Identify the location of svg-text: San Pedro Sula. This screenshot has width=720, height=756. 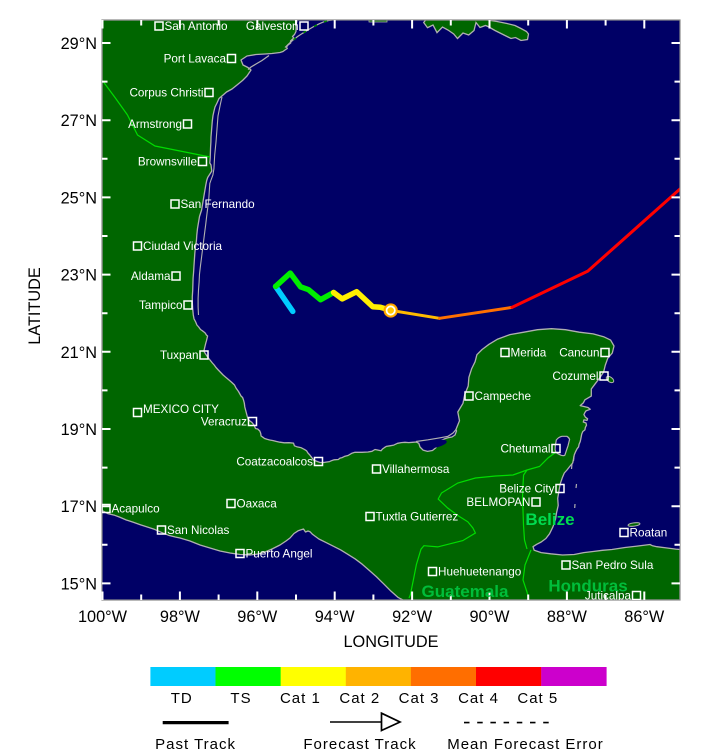
(613, 565).